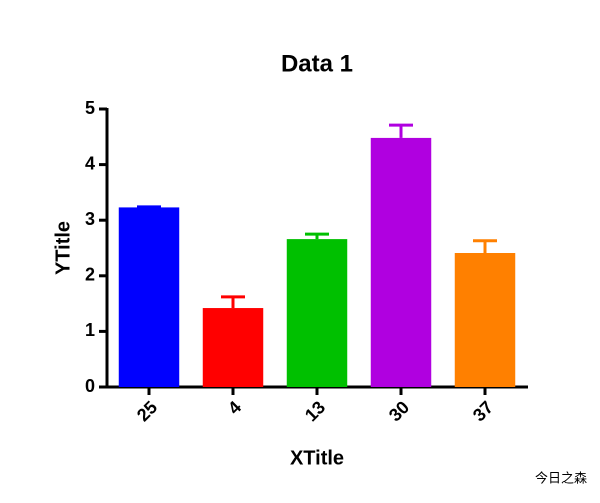  I want to click on y-tick-label: 2, so click(90, 275).